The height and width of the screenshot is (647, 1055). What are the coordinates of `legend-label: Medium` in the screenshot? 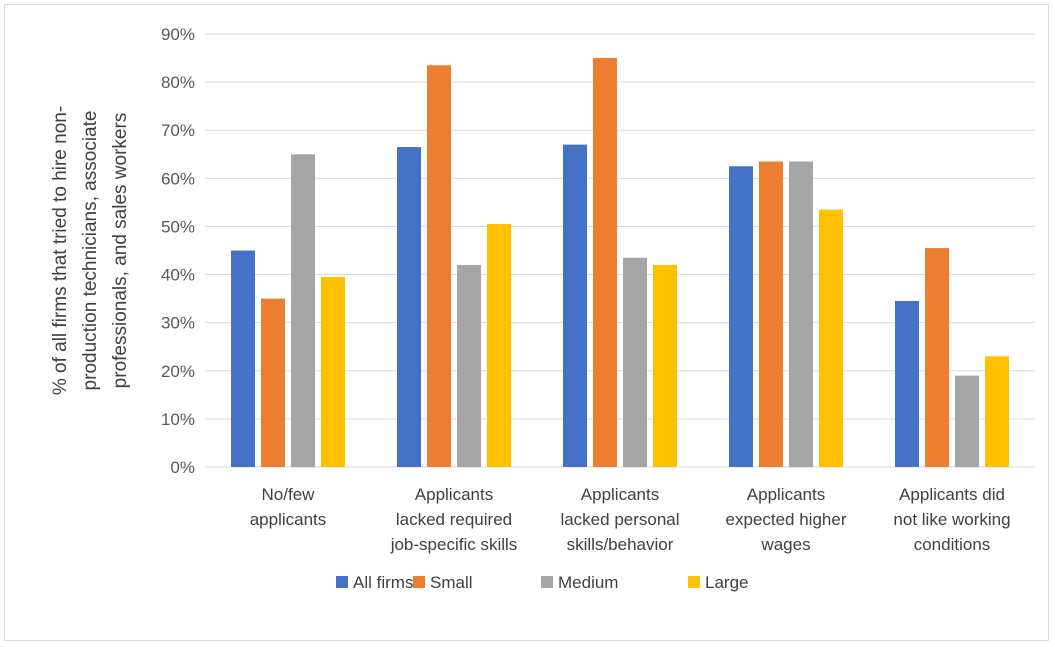 It's located at (588, 582).